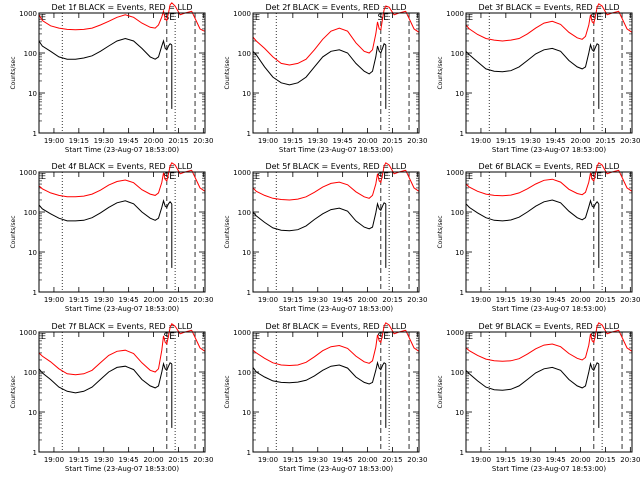  Describe the element at coordinates (548, 7) in the screenshot. I see `chart-title: Det 3f BLACK = Events, RED = LLD` at that location.